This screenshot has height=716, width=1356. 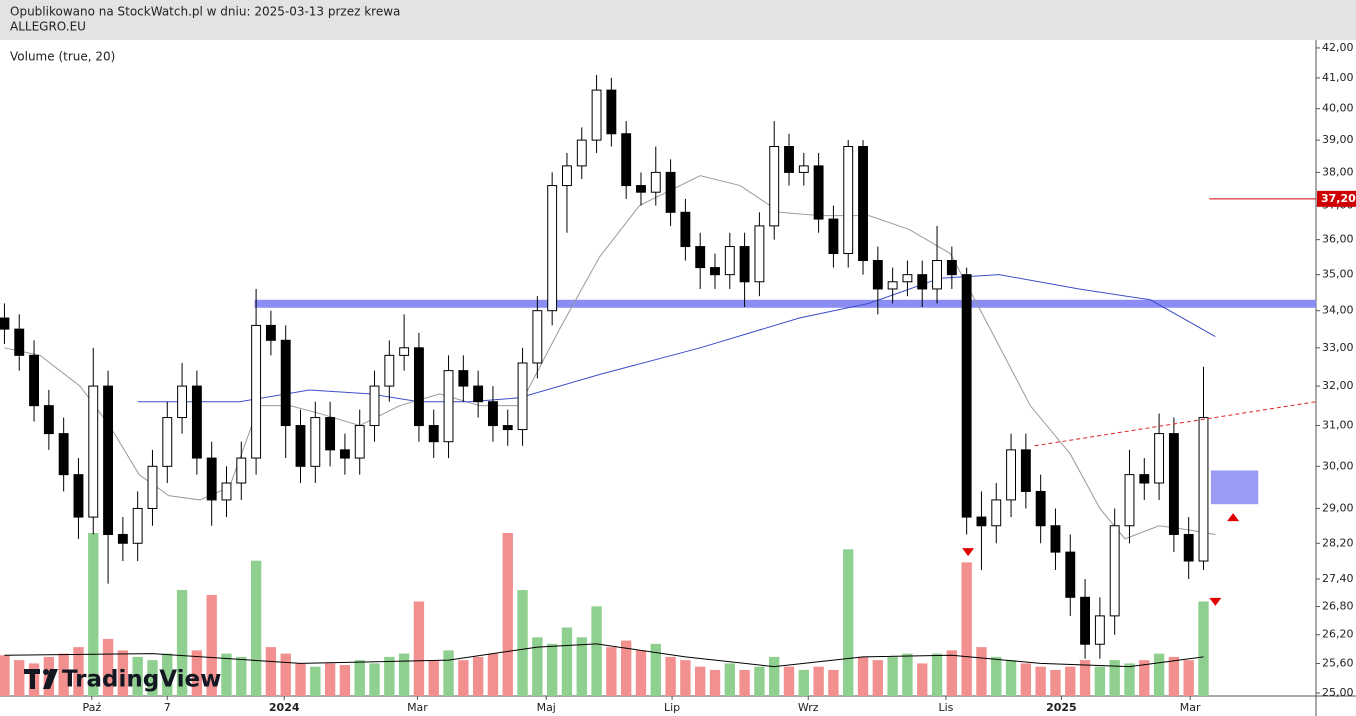 What do you see at coordinates (62, 57) in the screenshot?
I see `indicator-label: Volume (true, 20)` at bounding box center [62, 57].